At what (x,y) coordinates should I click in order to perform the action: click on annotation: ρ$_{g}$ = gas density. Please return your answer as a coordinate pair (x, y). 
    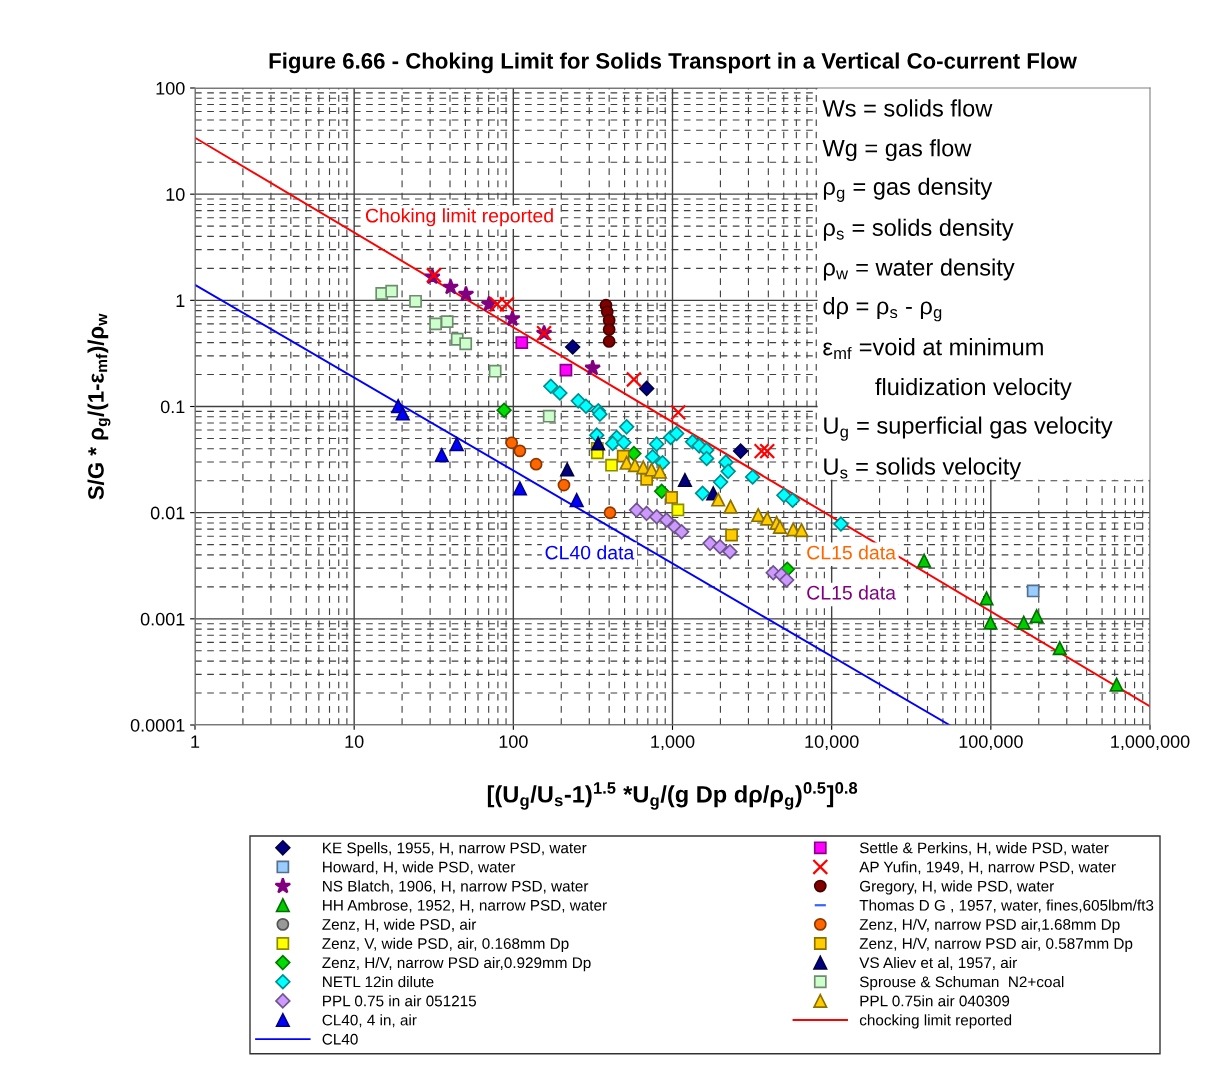
    Looking at the image, I should click on (908, 189).